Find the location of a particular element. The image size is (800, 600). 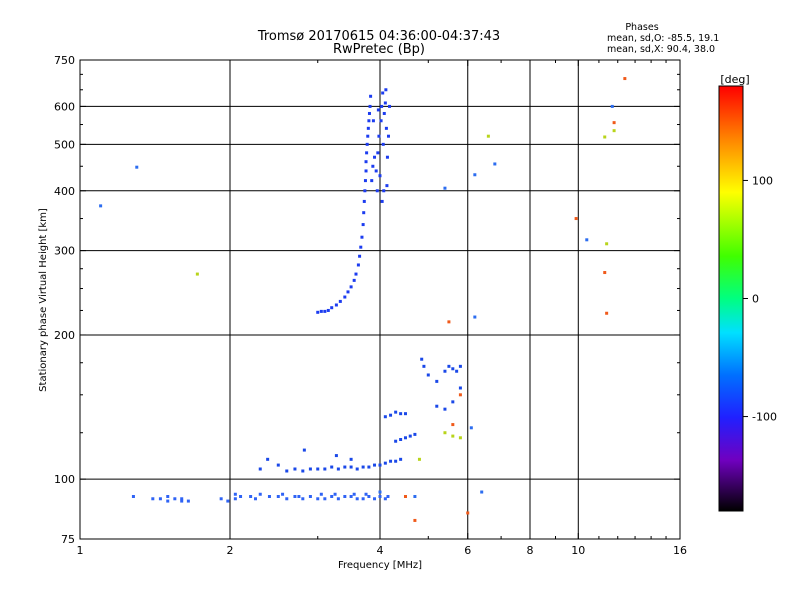

x-tick-label: 8 is located at coordinates (530, 550).